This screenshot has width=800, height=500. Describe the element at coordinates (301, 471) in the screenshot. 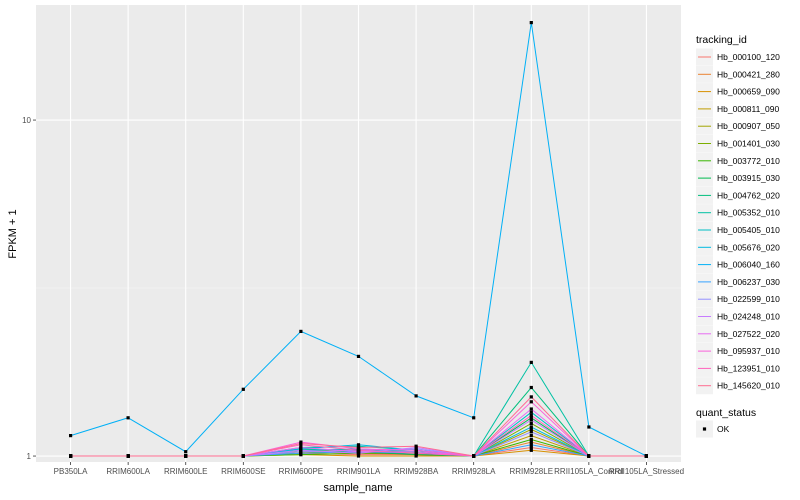

I see `x-tick-label: RRIM600PE` at that location.